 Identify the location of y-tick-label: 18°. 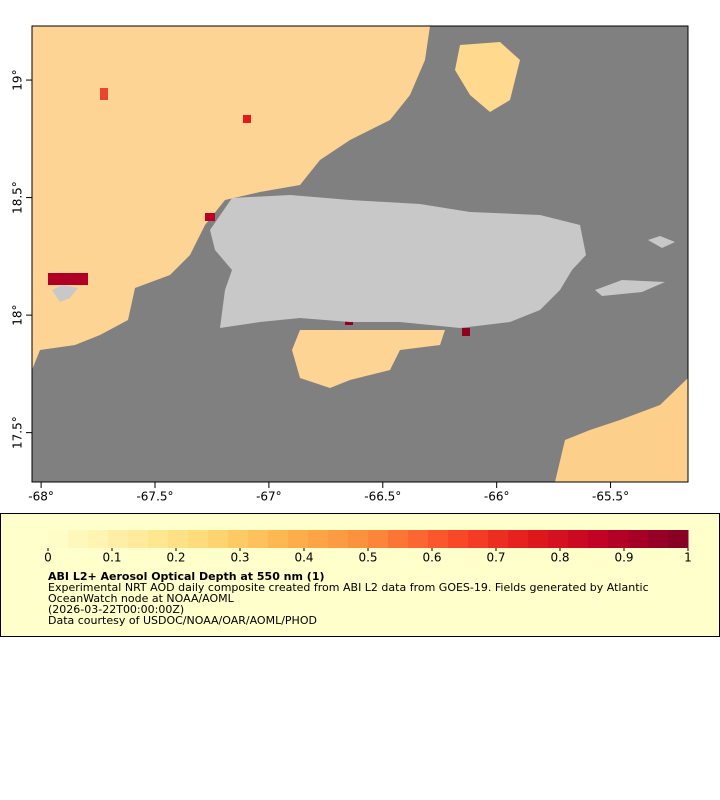
(18, 314).